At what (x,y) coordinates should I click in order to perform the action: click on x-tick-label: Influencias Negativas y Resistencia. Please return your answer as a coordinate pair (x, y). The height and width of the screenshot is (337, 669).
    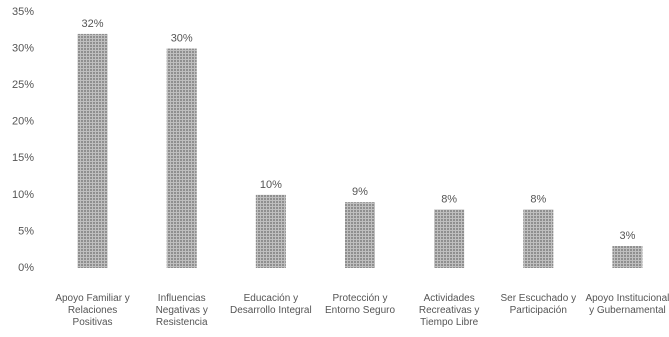
    Looking at the image, I should click on (181, 310).